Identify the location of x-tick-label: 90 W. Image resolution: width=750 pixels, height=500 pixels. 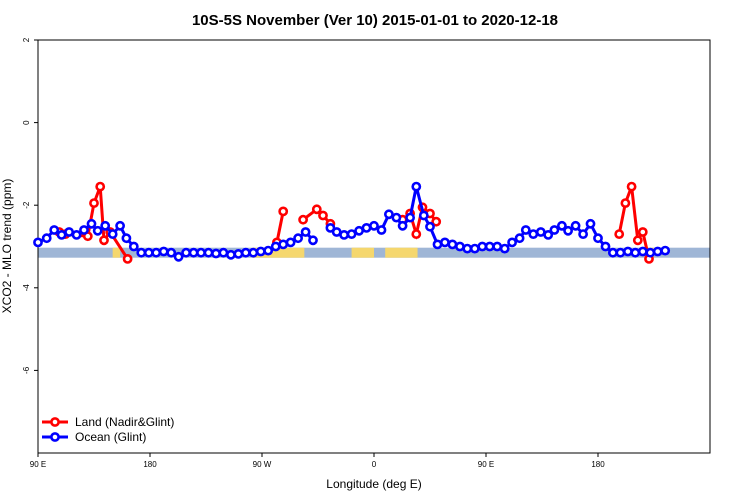
(262, 464).